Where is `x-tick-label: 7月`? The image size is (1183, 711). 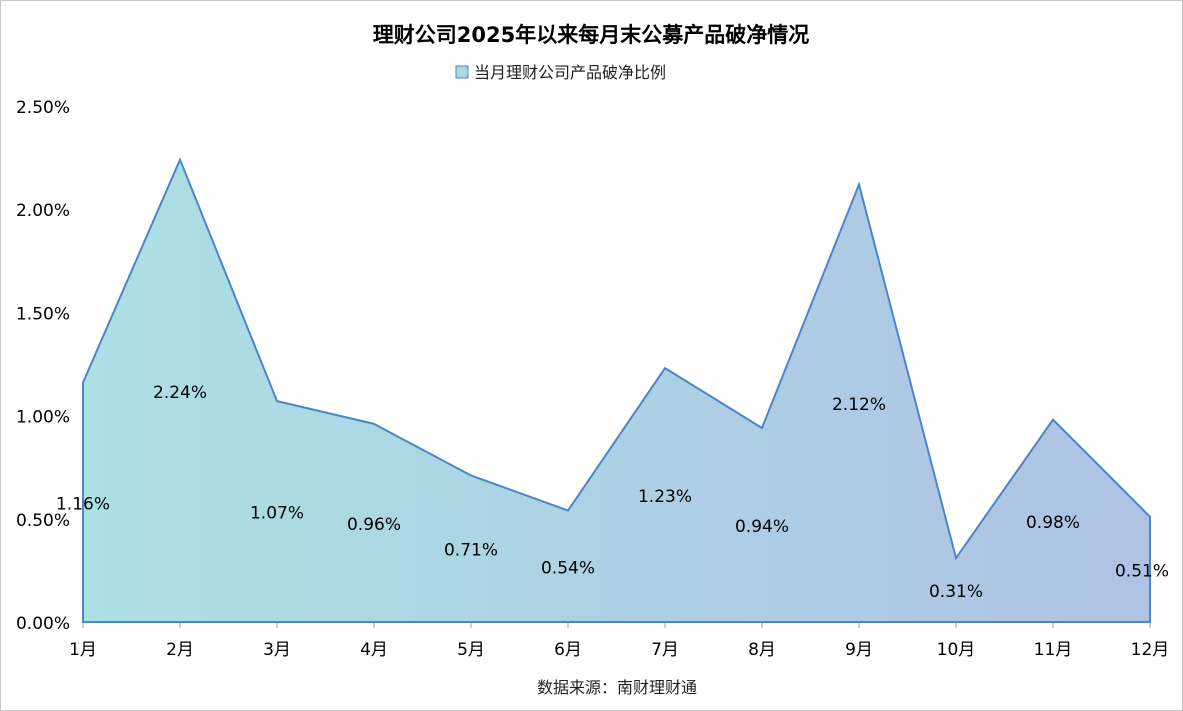 x-tick-label: 7月 is located at coordinates (665, 650).